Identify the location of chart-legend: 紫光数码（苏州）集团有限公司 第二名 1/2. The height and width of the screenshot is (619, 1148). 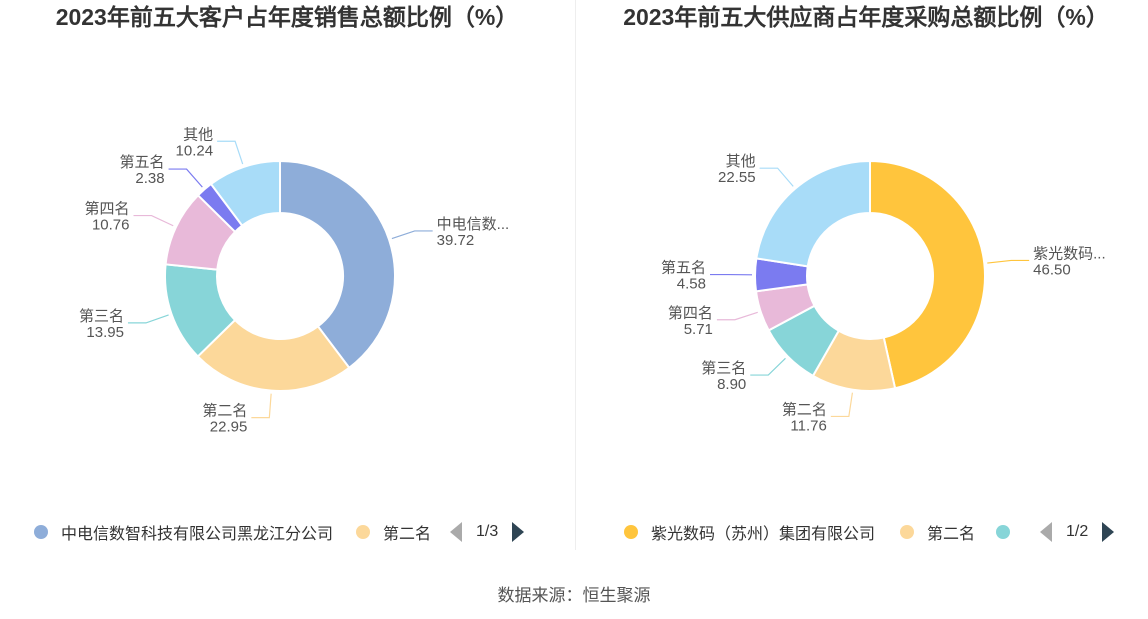
(862, 532).